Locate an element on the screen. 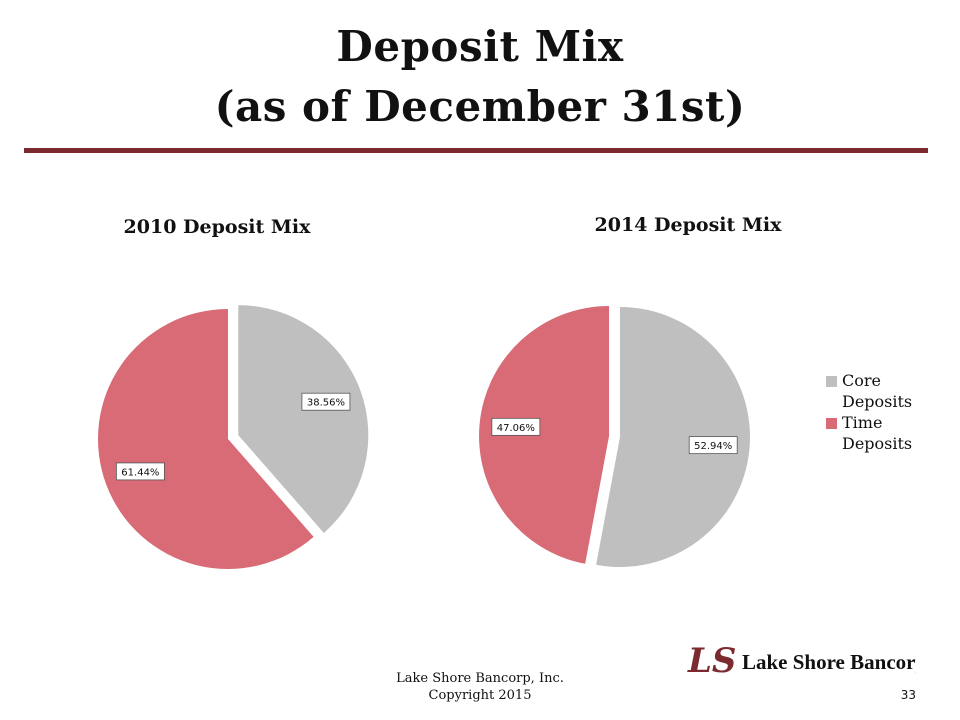  slide-title-line-1: Deposit Mix is located at coordinates (480, 46).